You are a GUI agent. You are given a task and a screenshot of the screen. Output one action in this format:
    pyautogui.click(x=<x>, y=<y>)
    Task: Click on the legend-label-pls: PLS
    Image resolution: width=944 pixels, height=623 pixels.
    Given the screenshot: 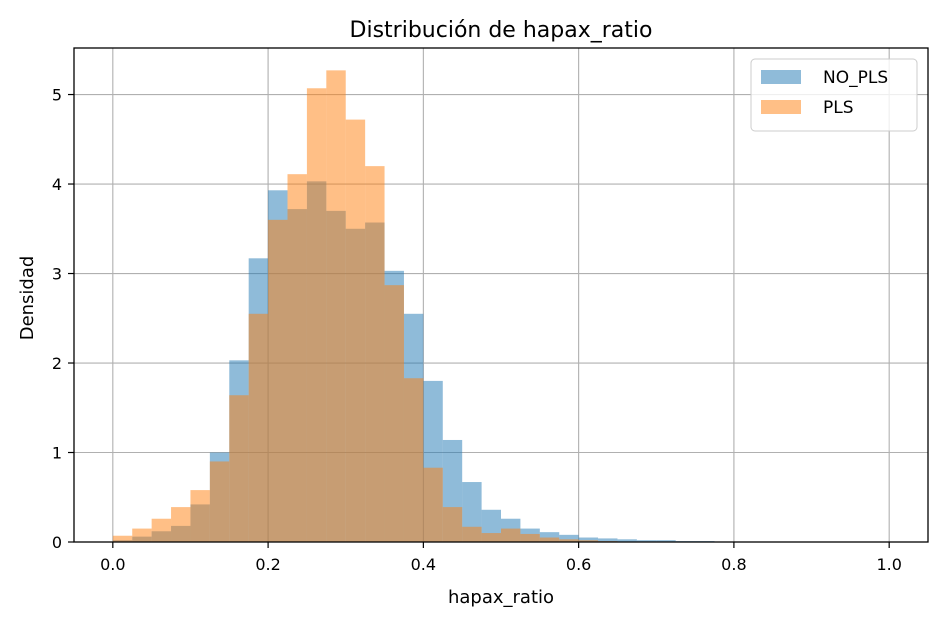 What is the action you would take?
    pyautogui.click(x=838, y=108)
    